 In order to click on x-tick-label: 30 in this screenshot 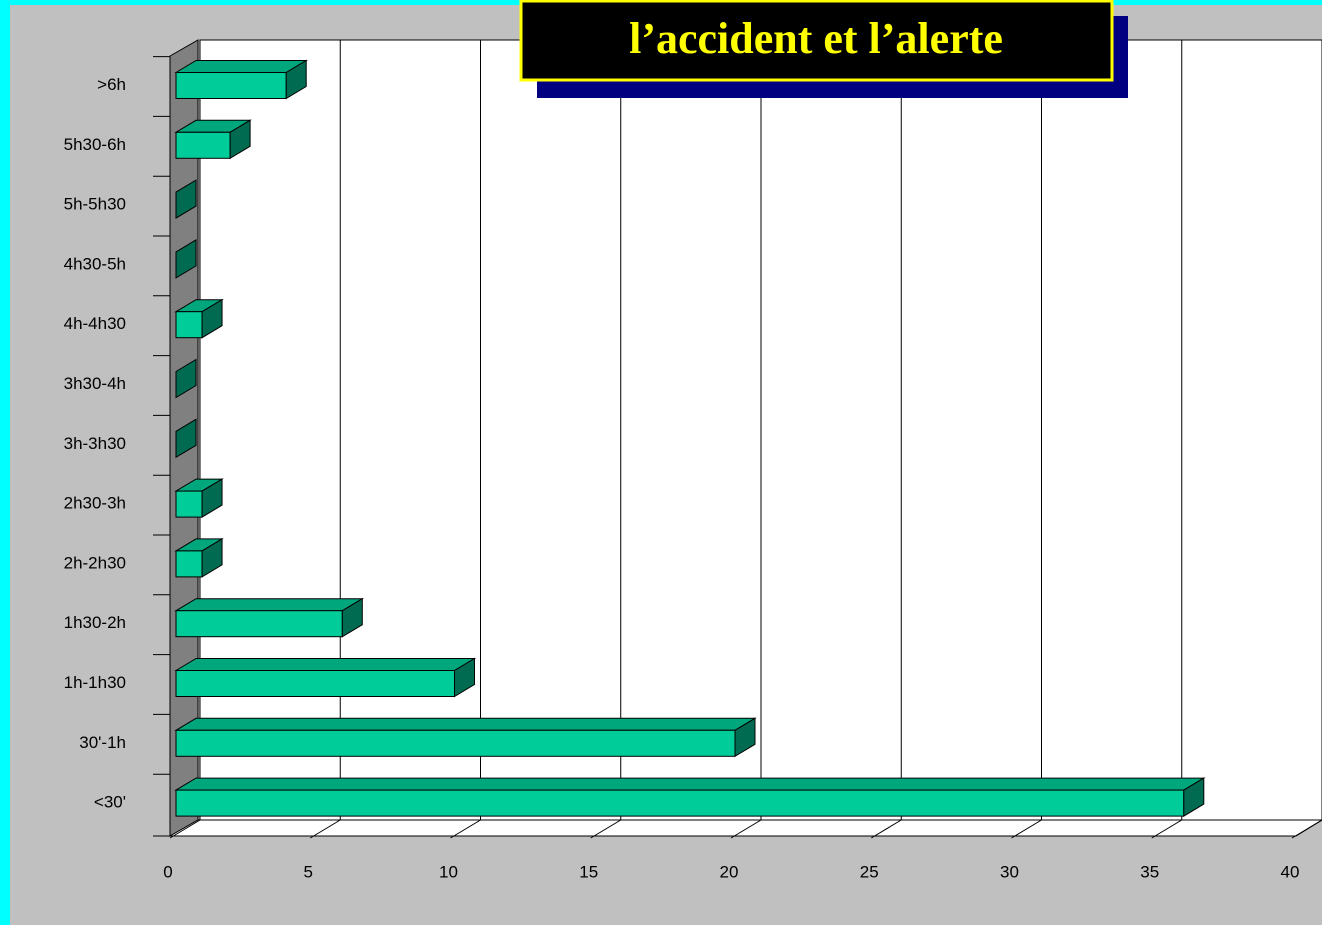, I will do `click(1009, 871)`.